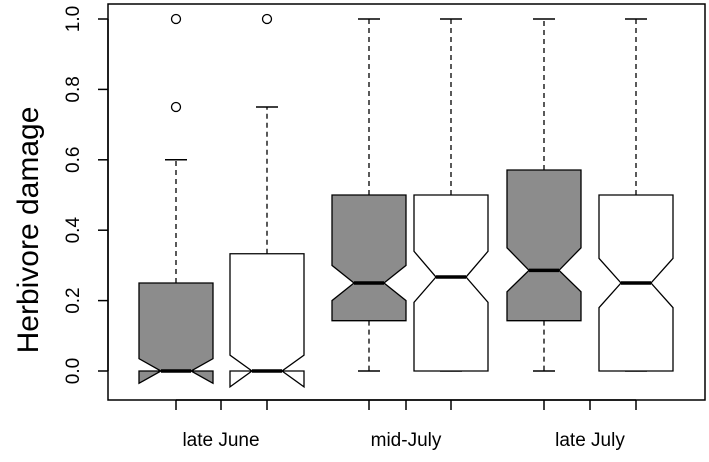 This screenshot has height=462, width=709. Describe the element at coordinates (73, 89) in the screenshot. I see `y-tick-label: 0.8` at that location.